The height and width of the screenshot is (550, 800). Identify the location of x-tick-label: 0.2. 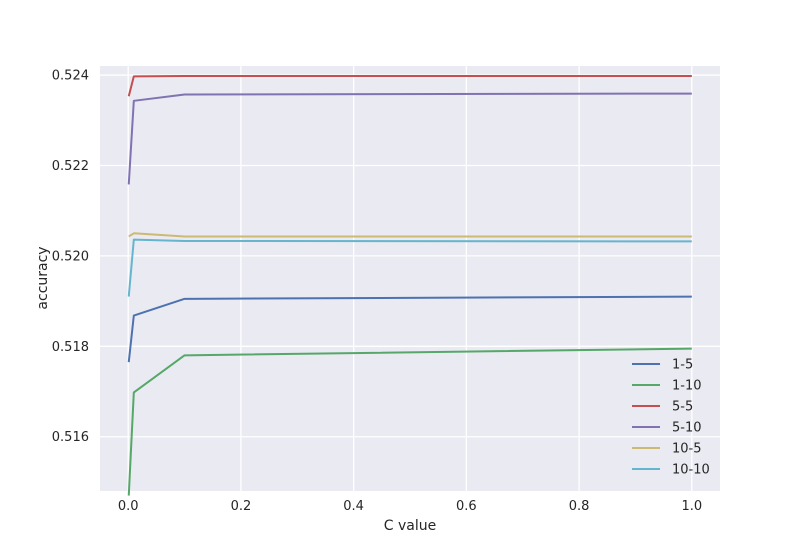
(241, 506).